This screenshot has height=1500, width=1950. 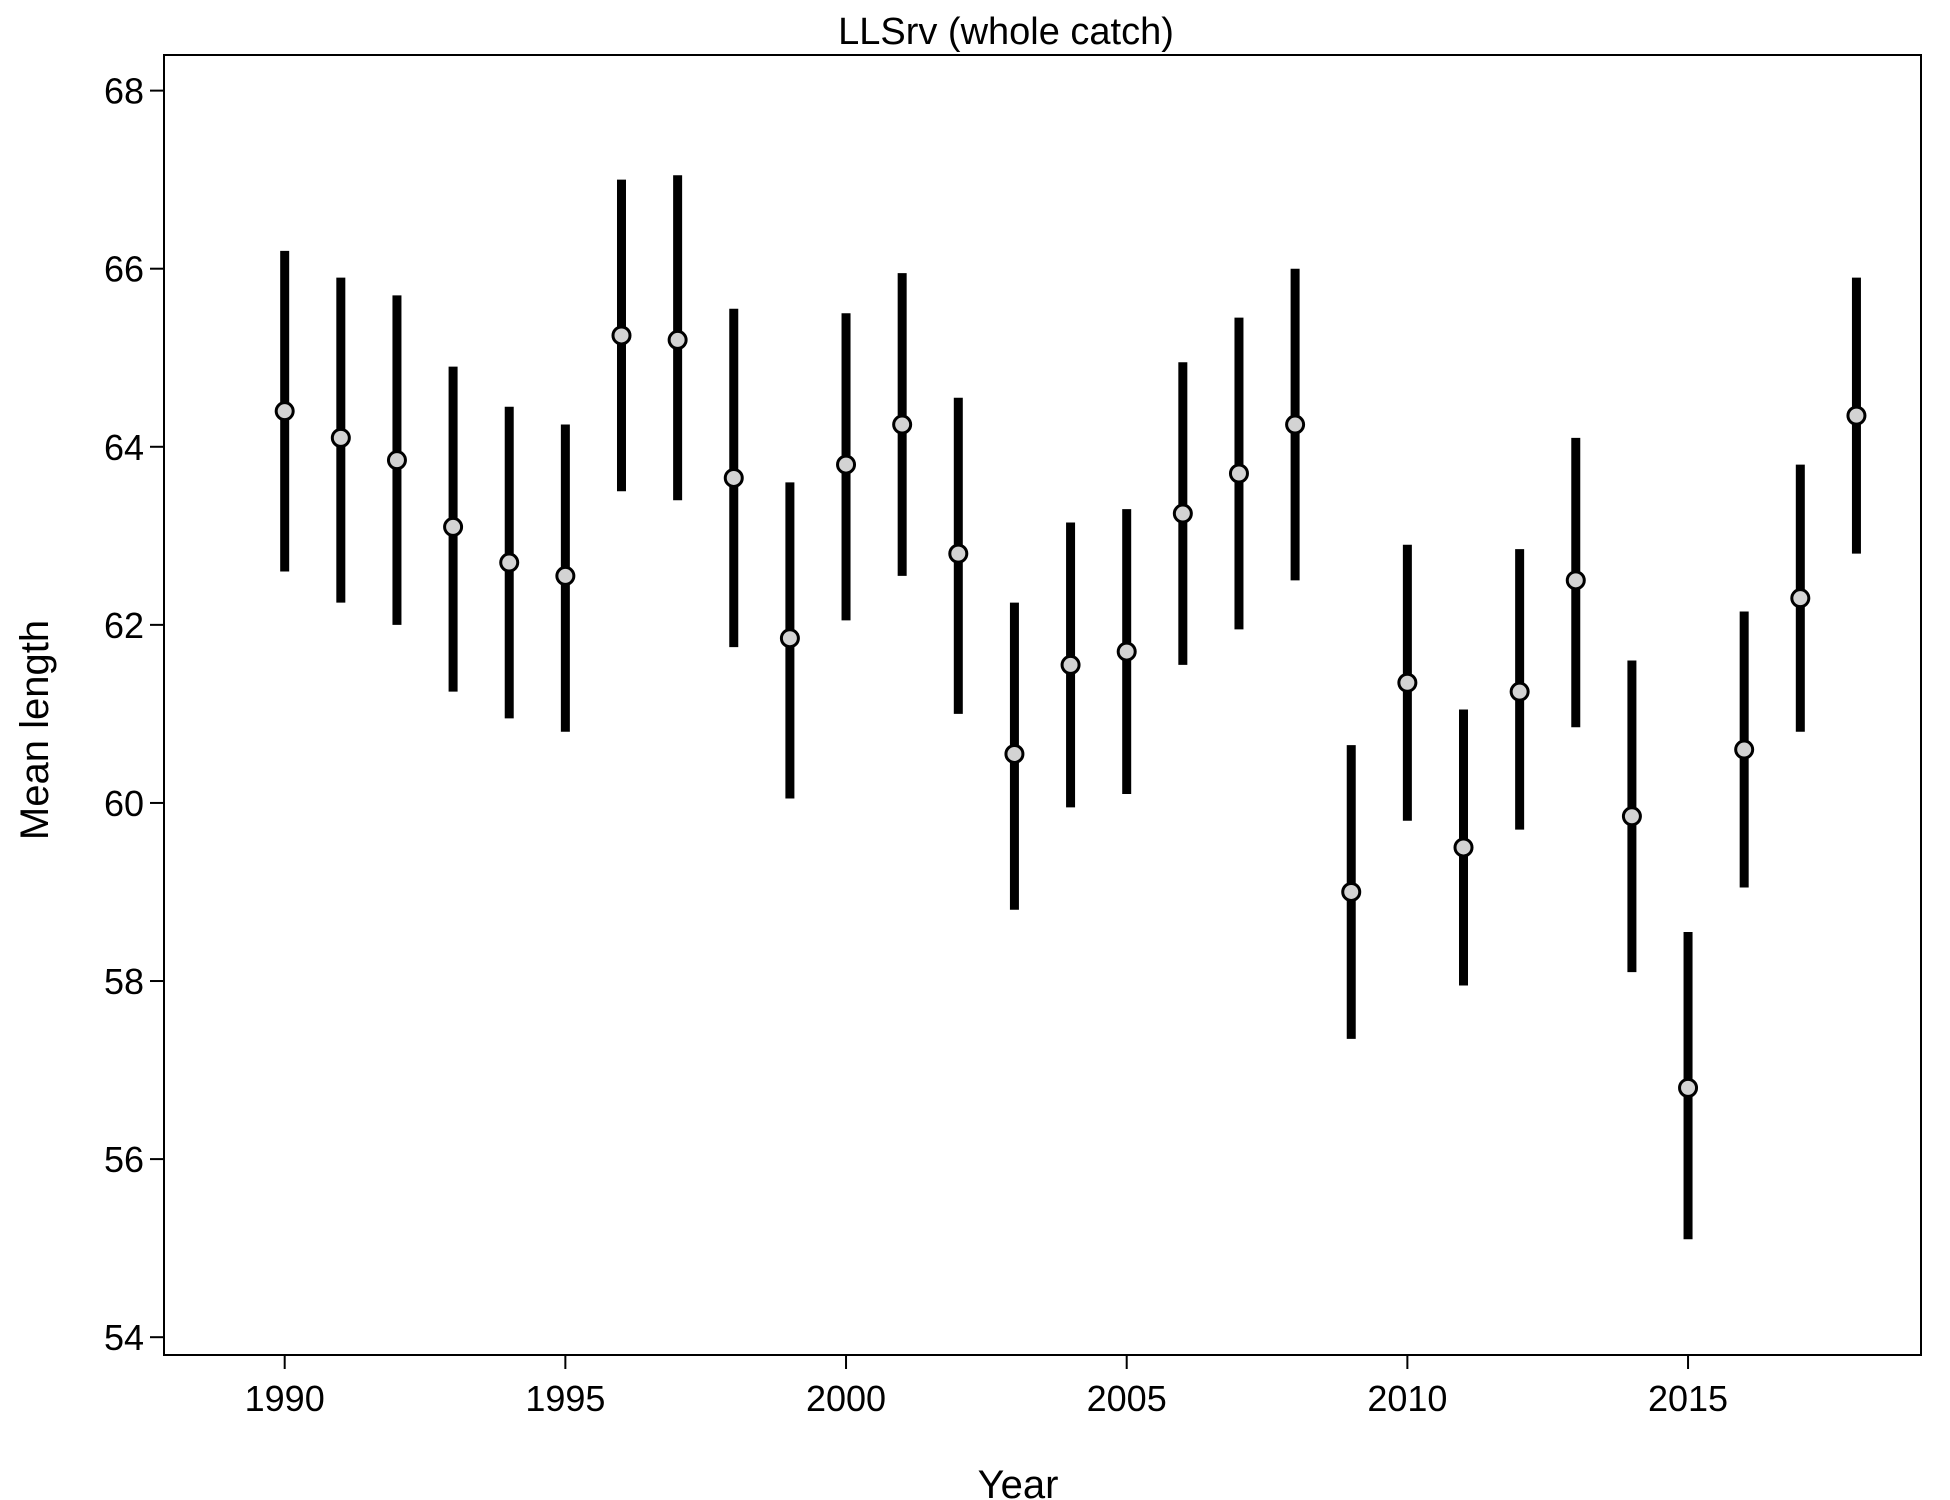 I want to click on x-tick-label: 1990, so click(x=285, y=1398).